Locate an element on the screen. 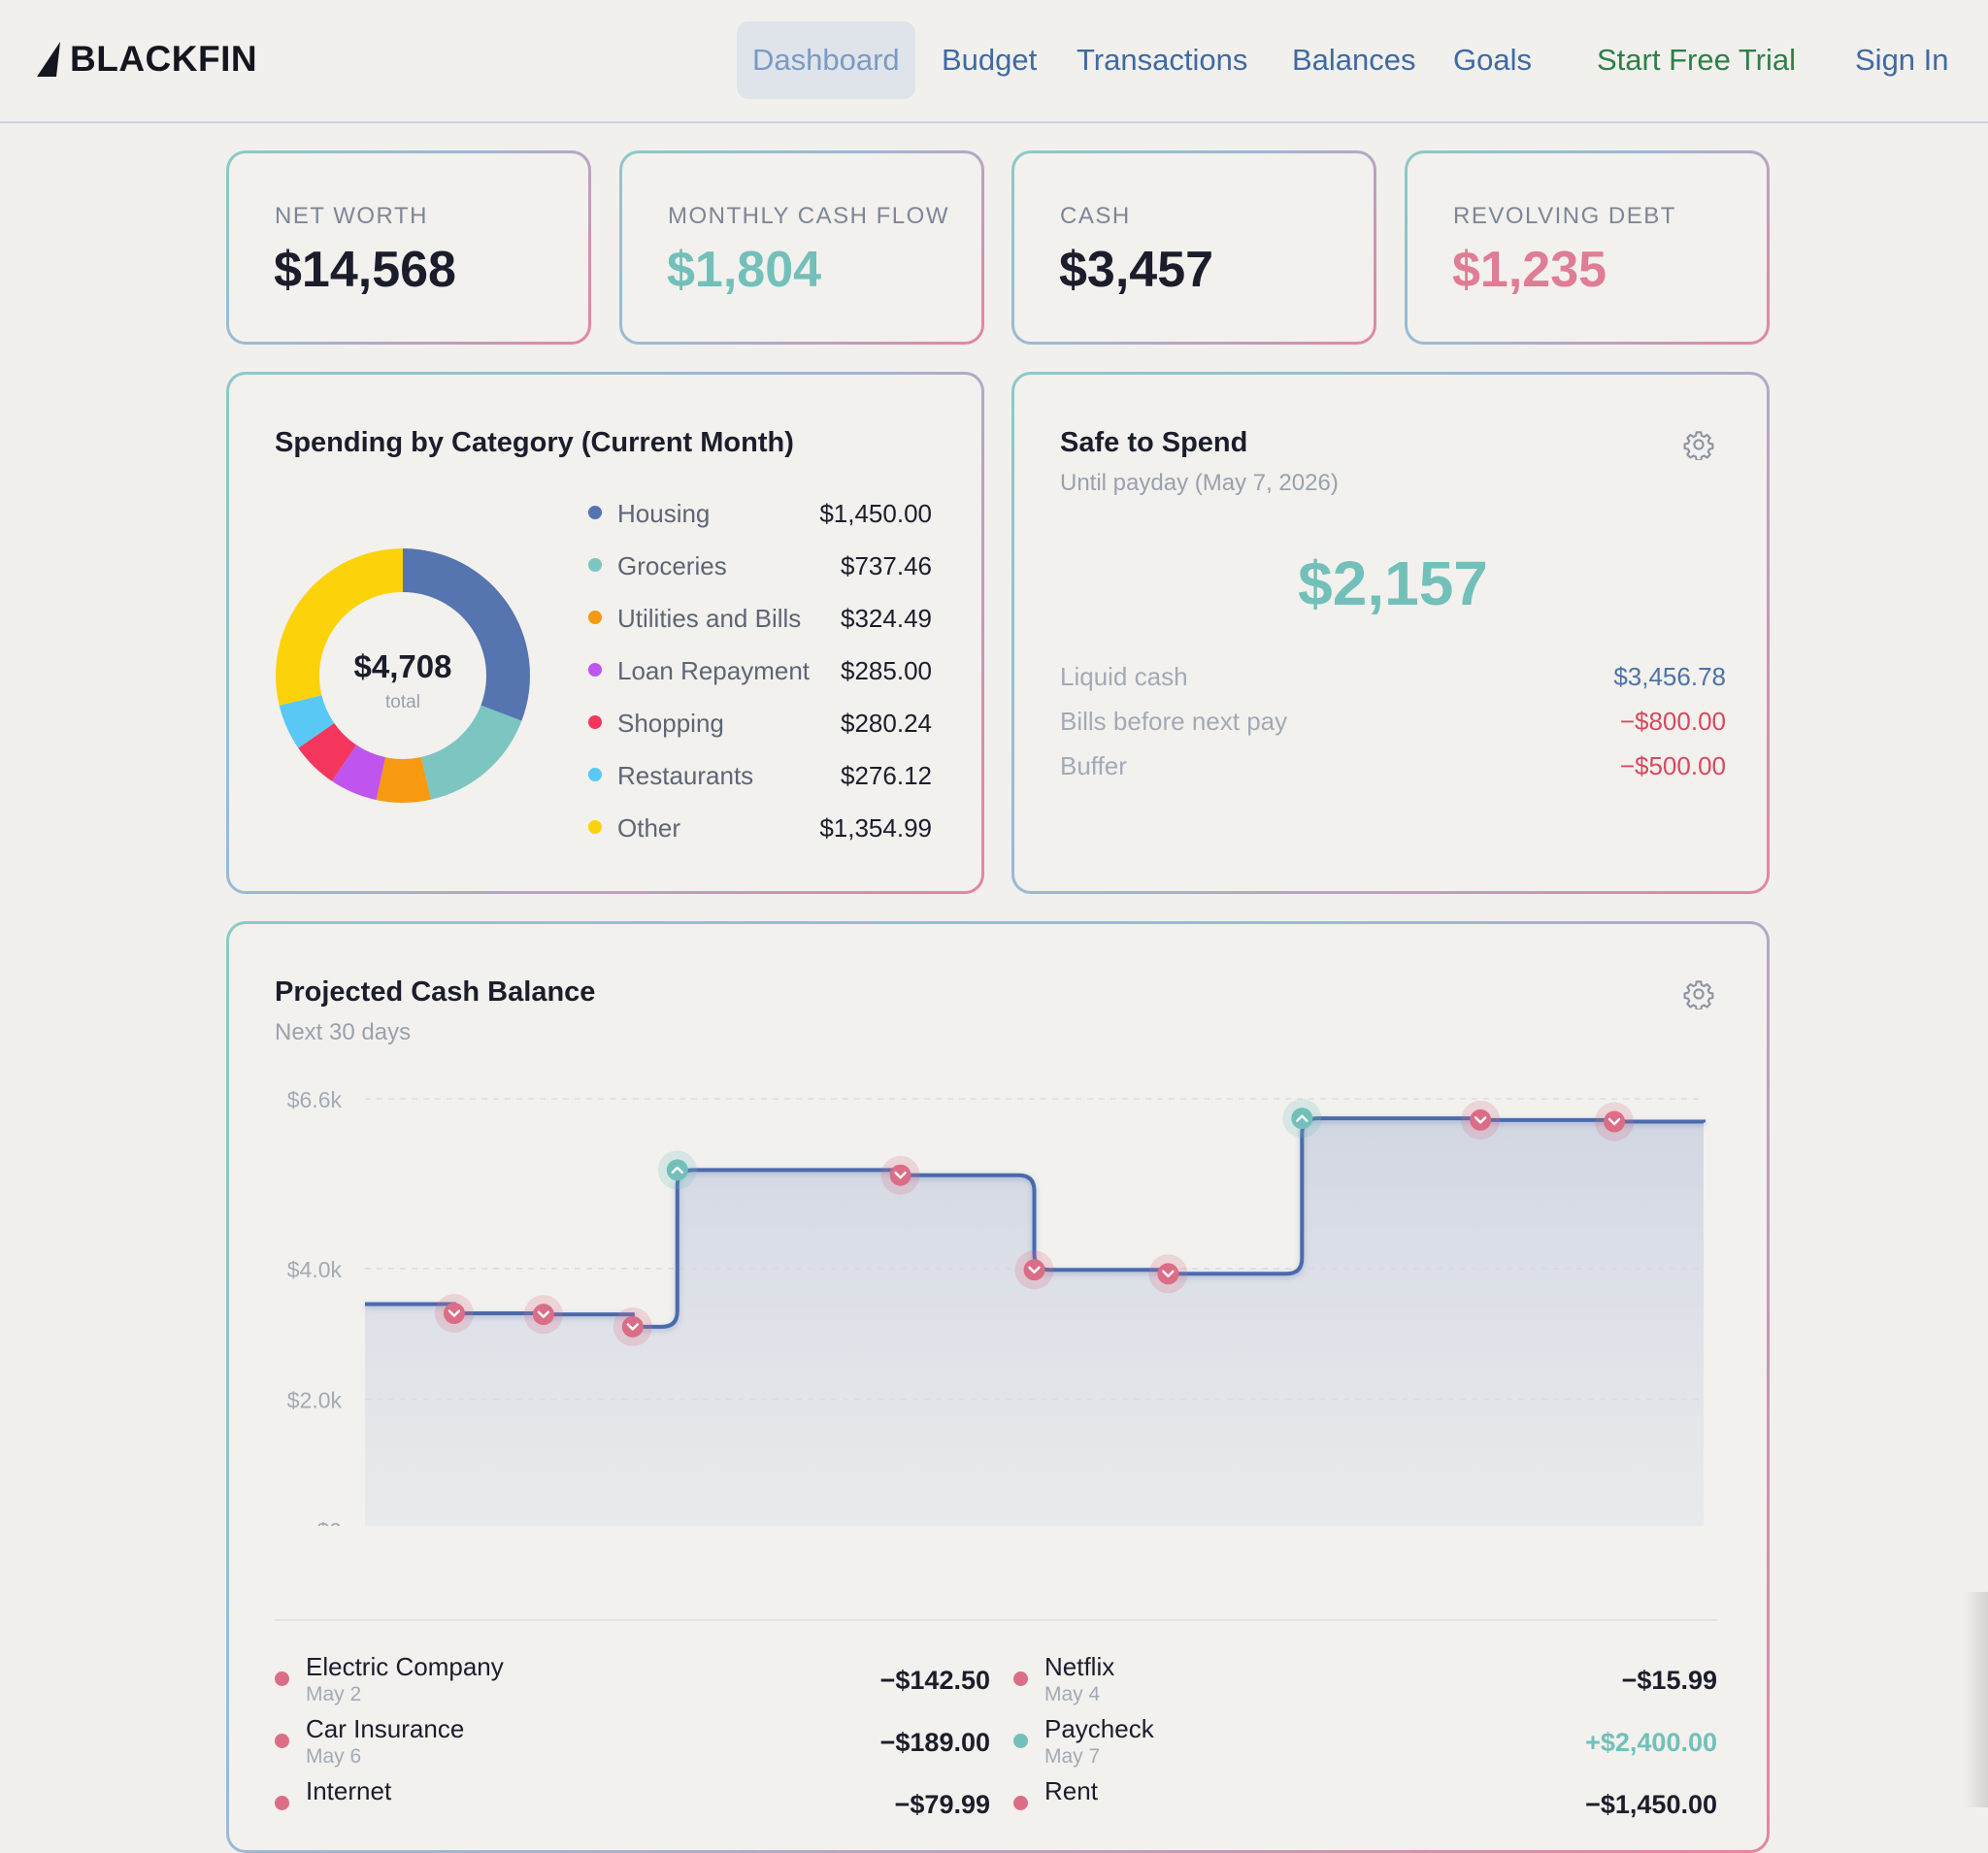  donut-slice-housing is located at coordinates (467, 634).